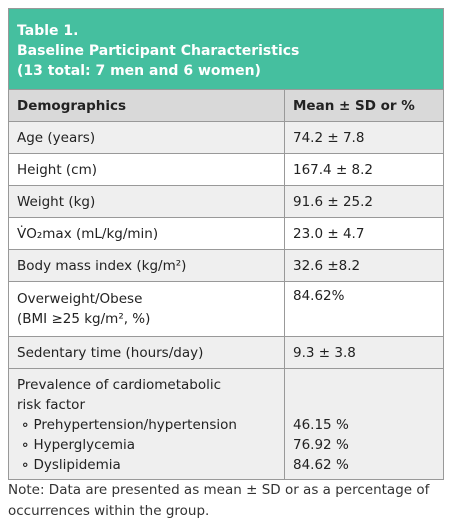 The image size is (453, 526). Describe the element at coordinates (364, 105) in the screenshot. I see `column-header: Mean ± SD or %` at that location.